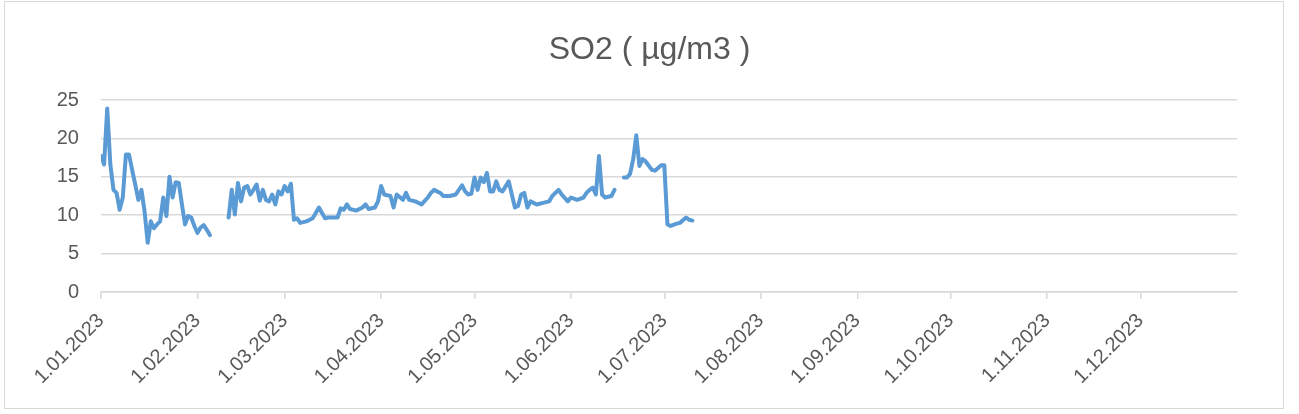 This screenshot has width=1299, height=414. Describe the element at coordinates (67, 175) in the screenshot. I see `y-tick-label: 15` at that location.